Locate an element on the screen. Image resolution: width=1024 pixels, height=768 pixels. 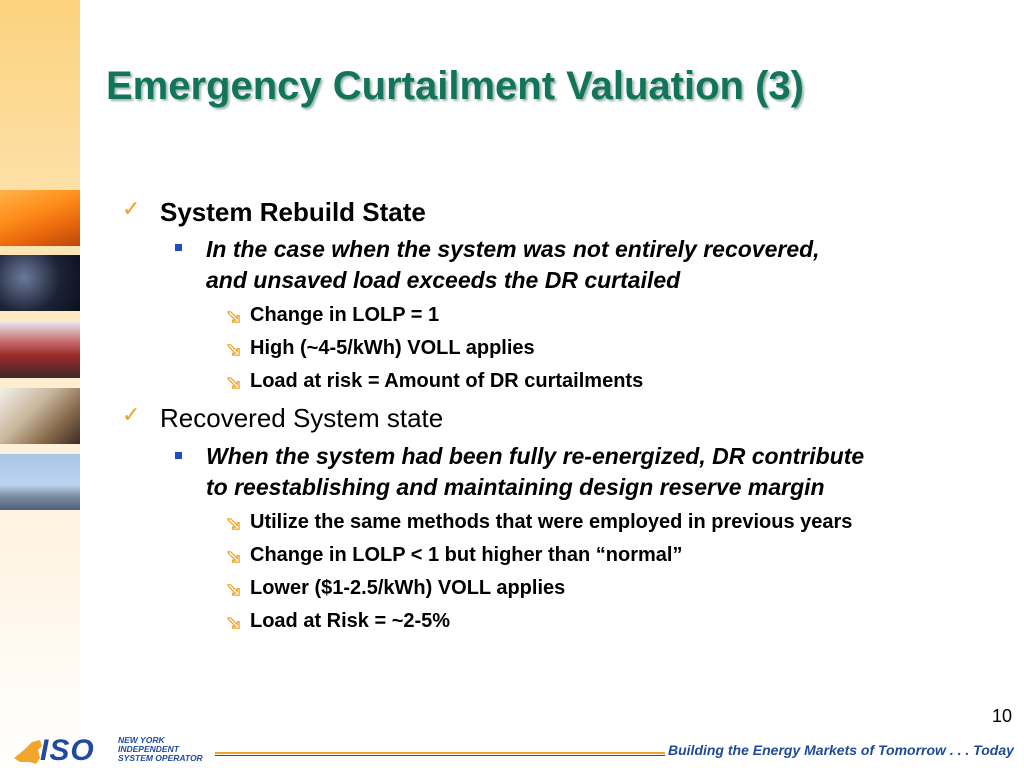
list-item: Load at risk = Amount of DR curtailments is located at coordinates (447, 381).